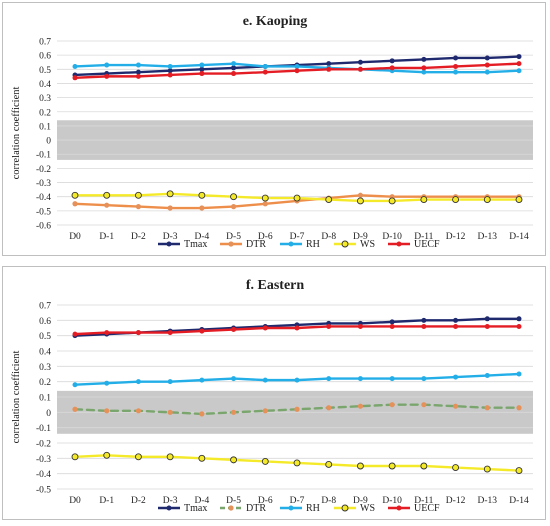 The height and width of the screenshot is (526, 550). What do you see at coordinates (45, 322) in the screenshot?
I see `y-tick-label: 0.6` at bounding box center [45, 322].